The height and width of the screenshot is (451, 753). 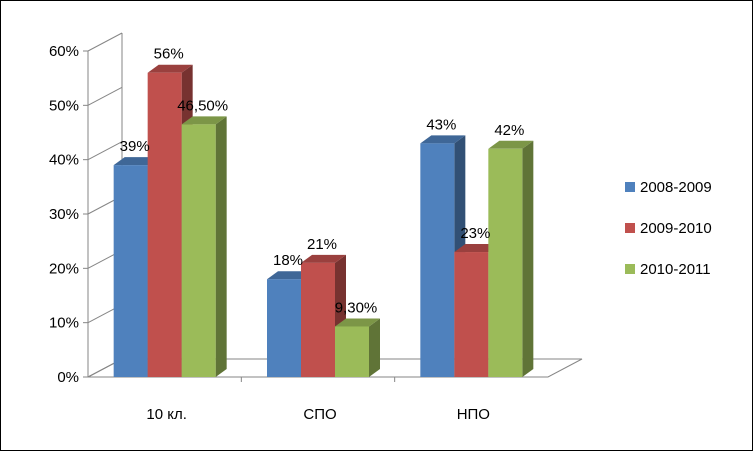 I want to click on bar-2009-2010, so click(x=323, y=315).